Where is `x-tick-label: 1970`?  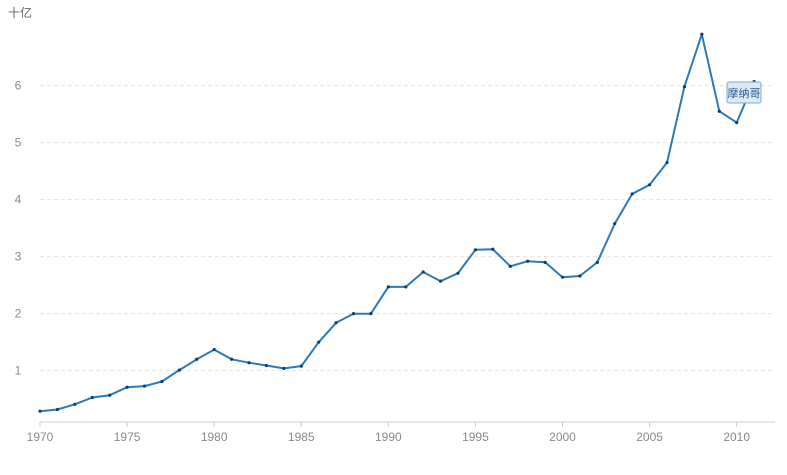
x-tick-label: 1970 is located at coordinates (40, 437).